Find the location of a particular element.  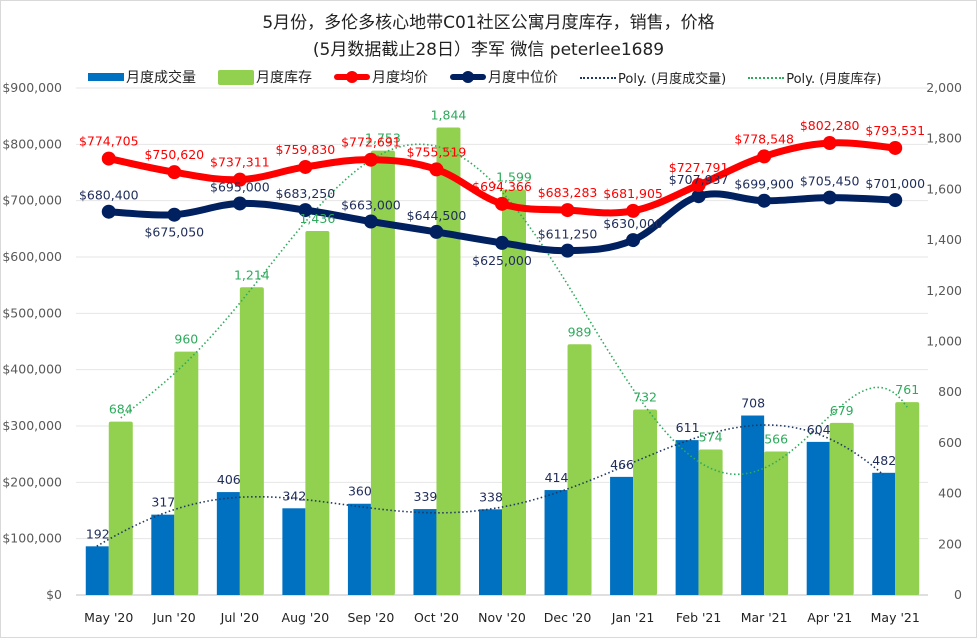

data-label-median-price: $644,500 is located at coordinates (437, 215).